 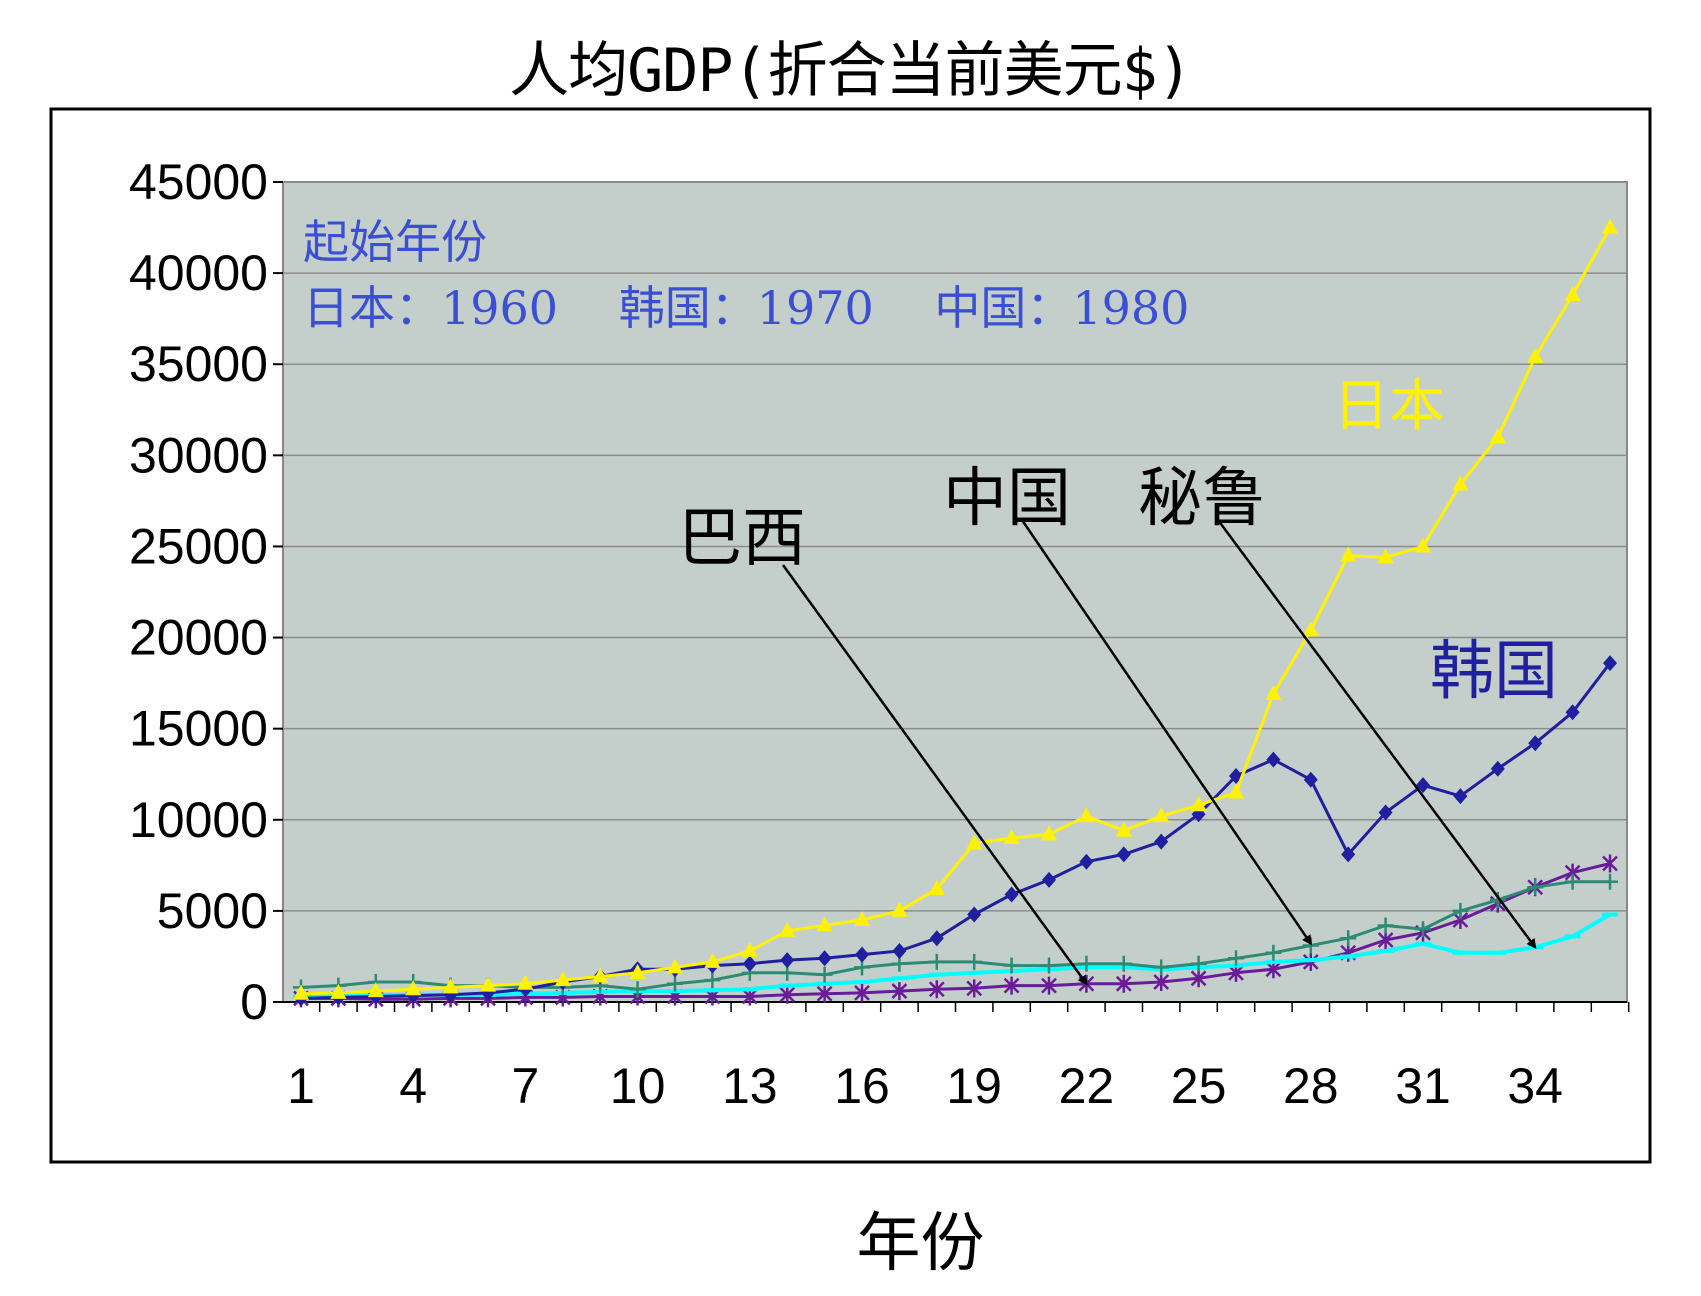 I want to click on x-tick-label: 10, so click(x=638, y=1086).